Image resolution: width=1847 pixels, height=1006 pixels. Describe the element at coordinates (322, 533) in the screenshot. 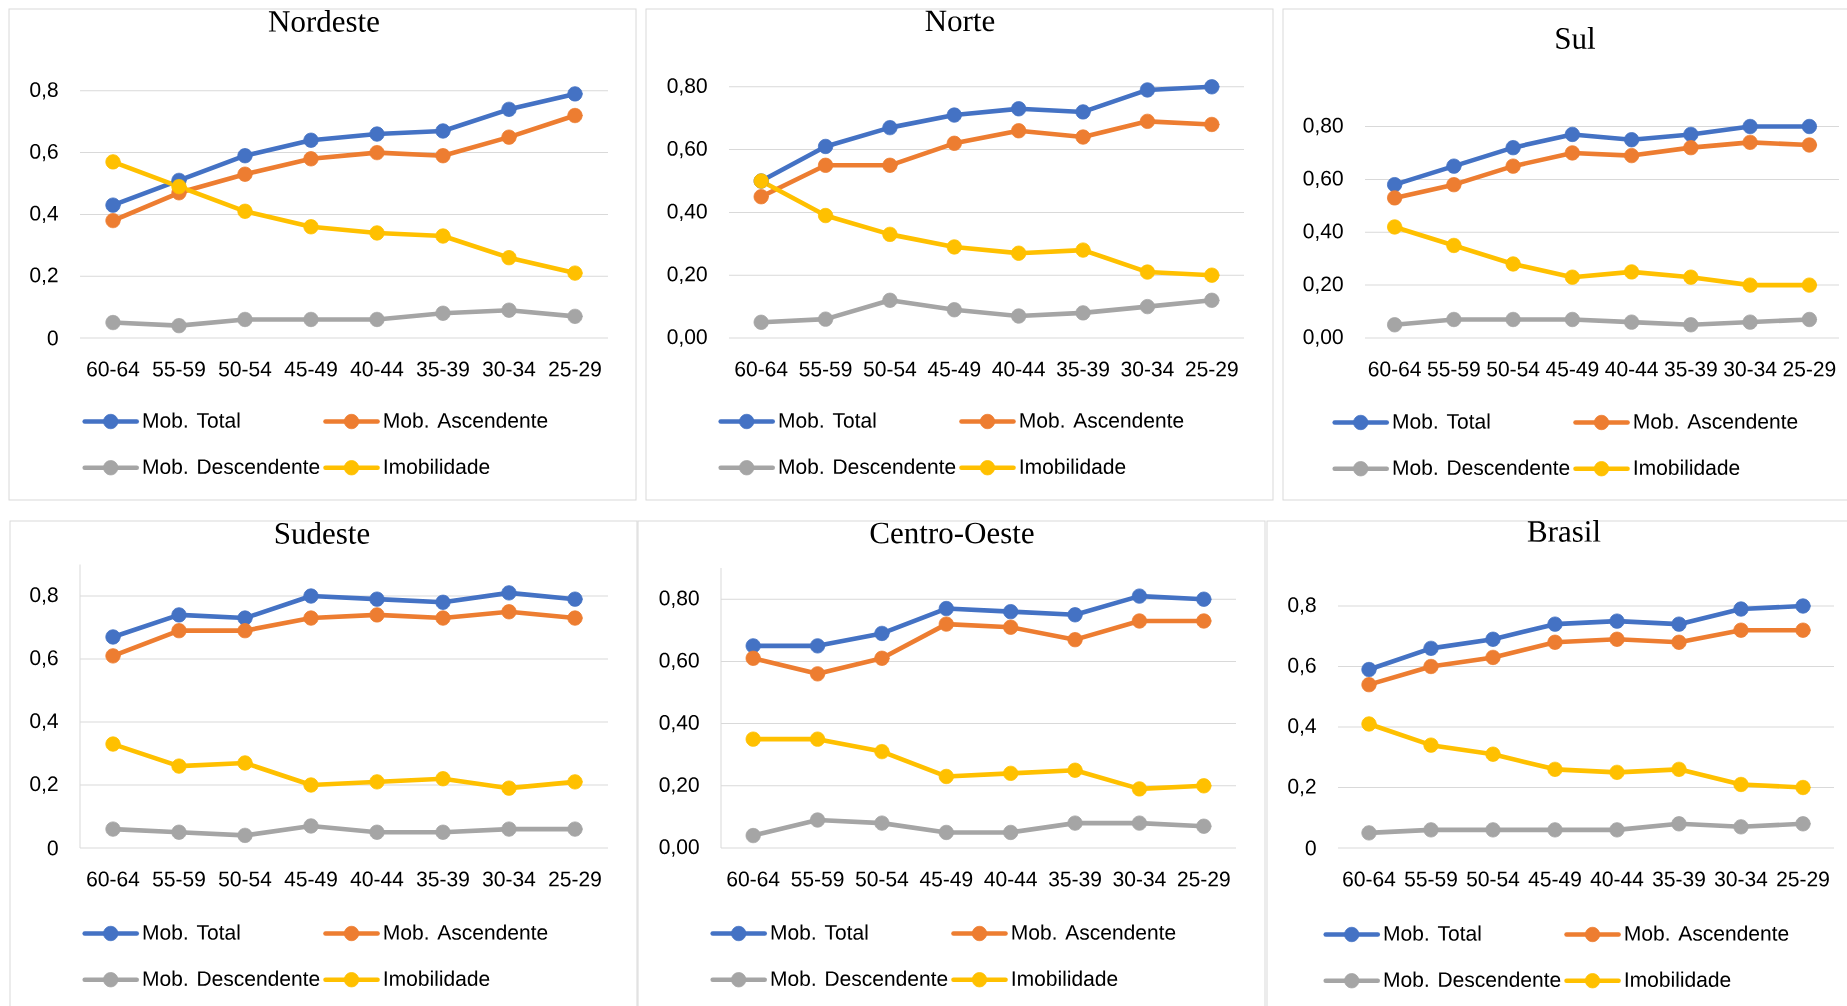

I see `chart-title: Sudeste` at that location.